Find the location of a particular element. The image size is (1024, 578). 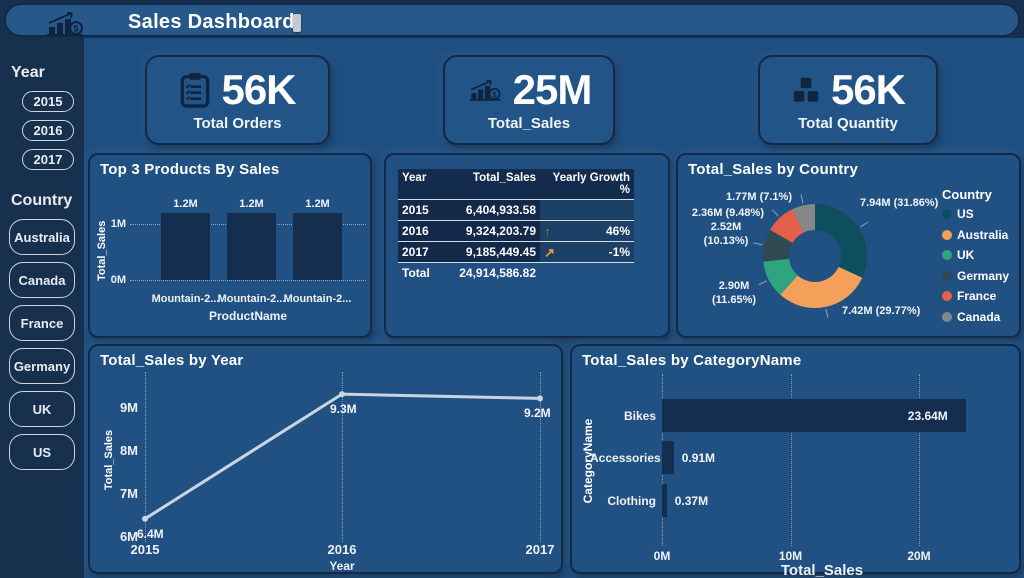

donut-slice-uk is located at coordinates (780, 276).